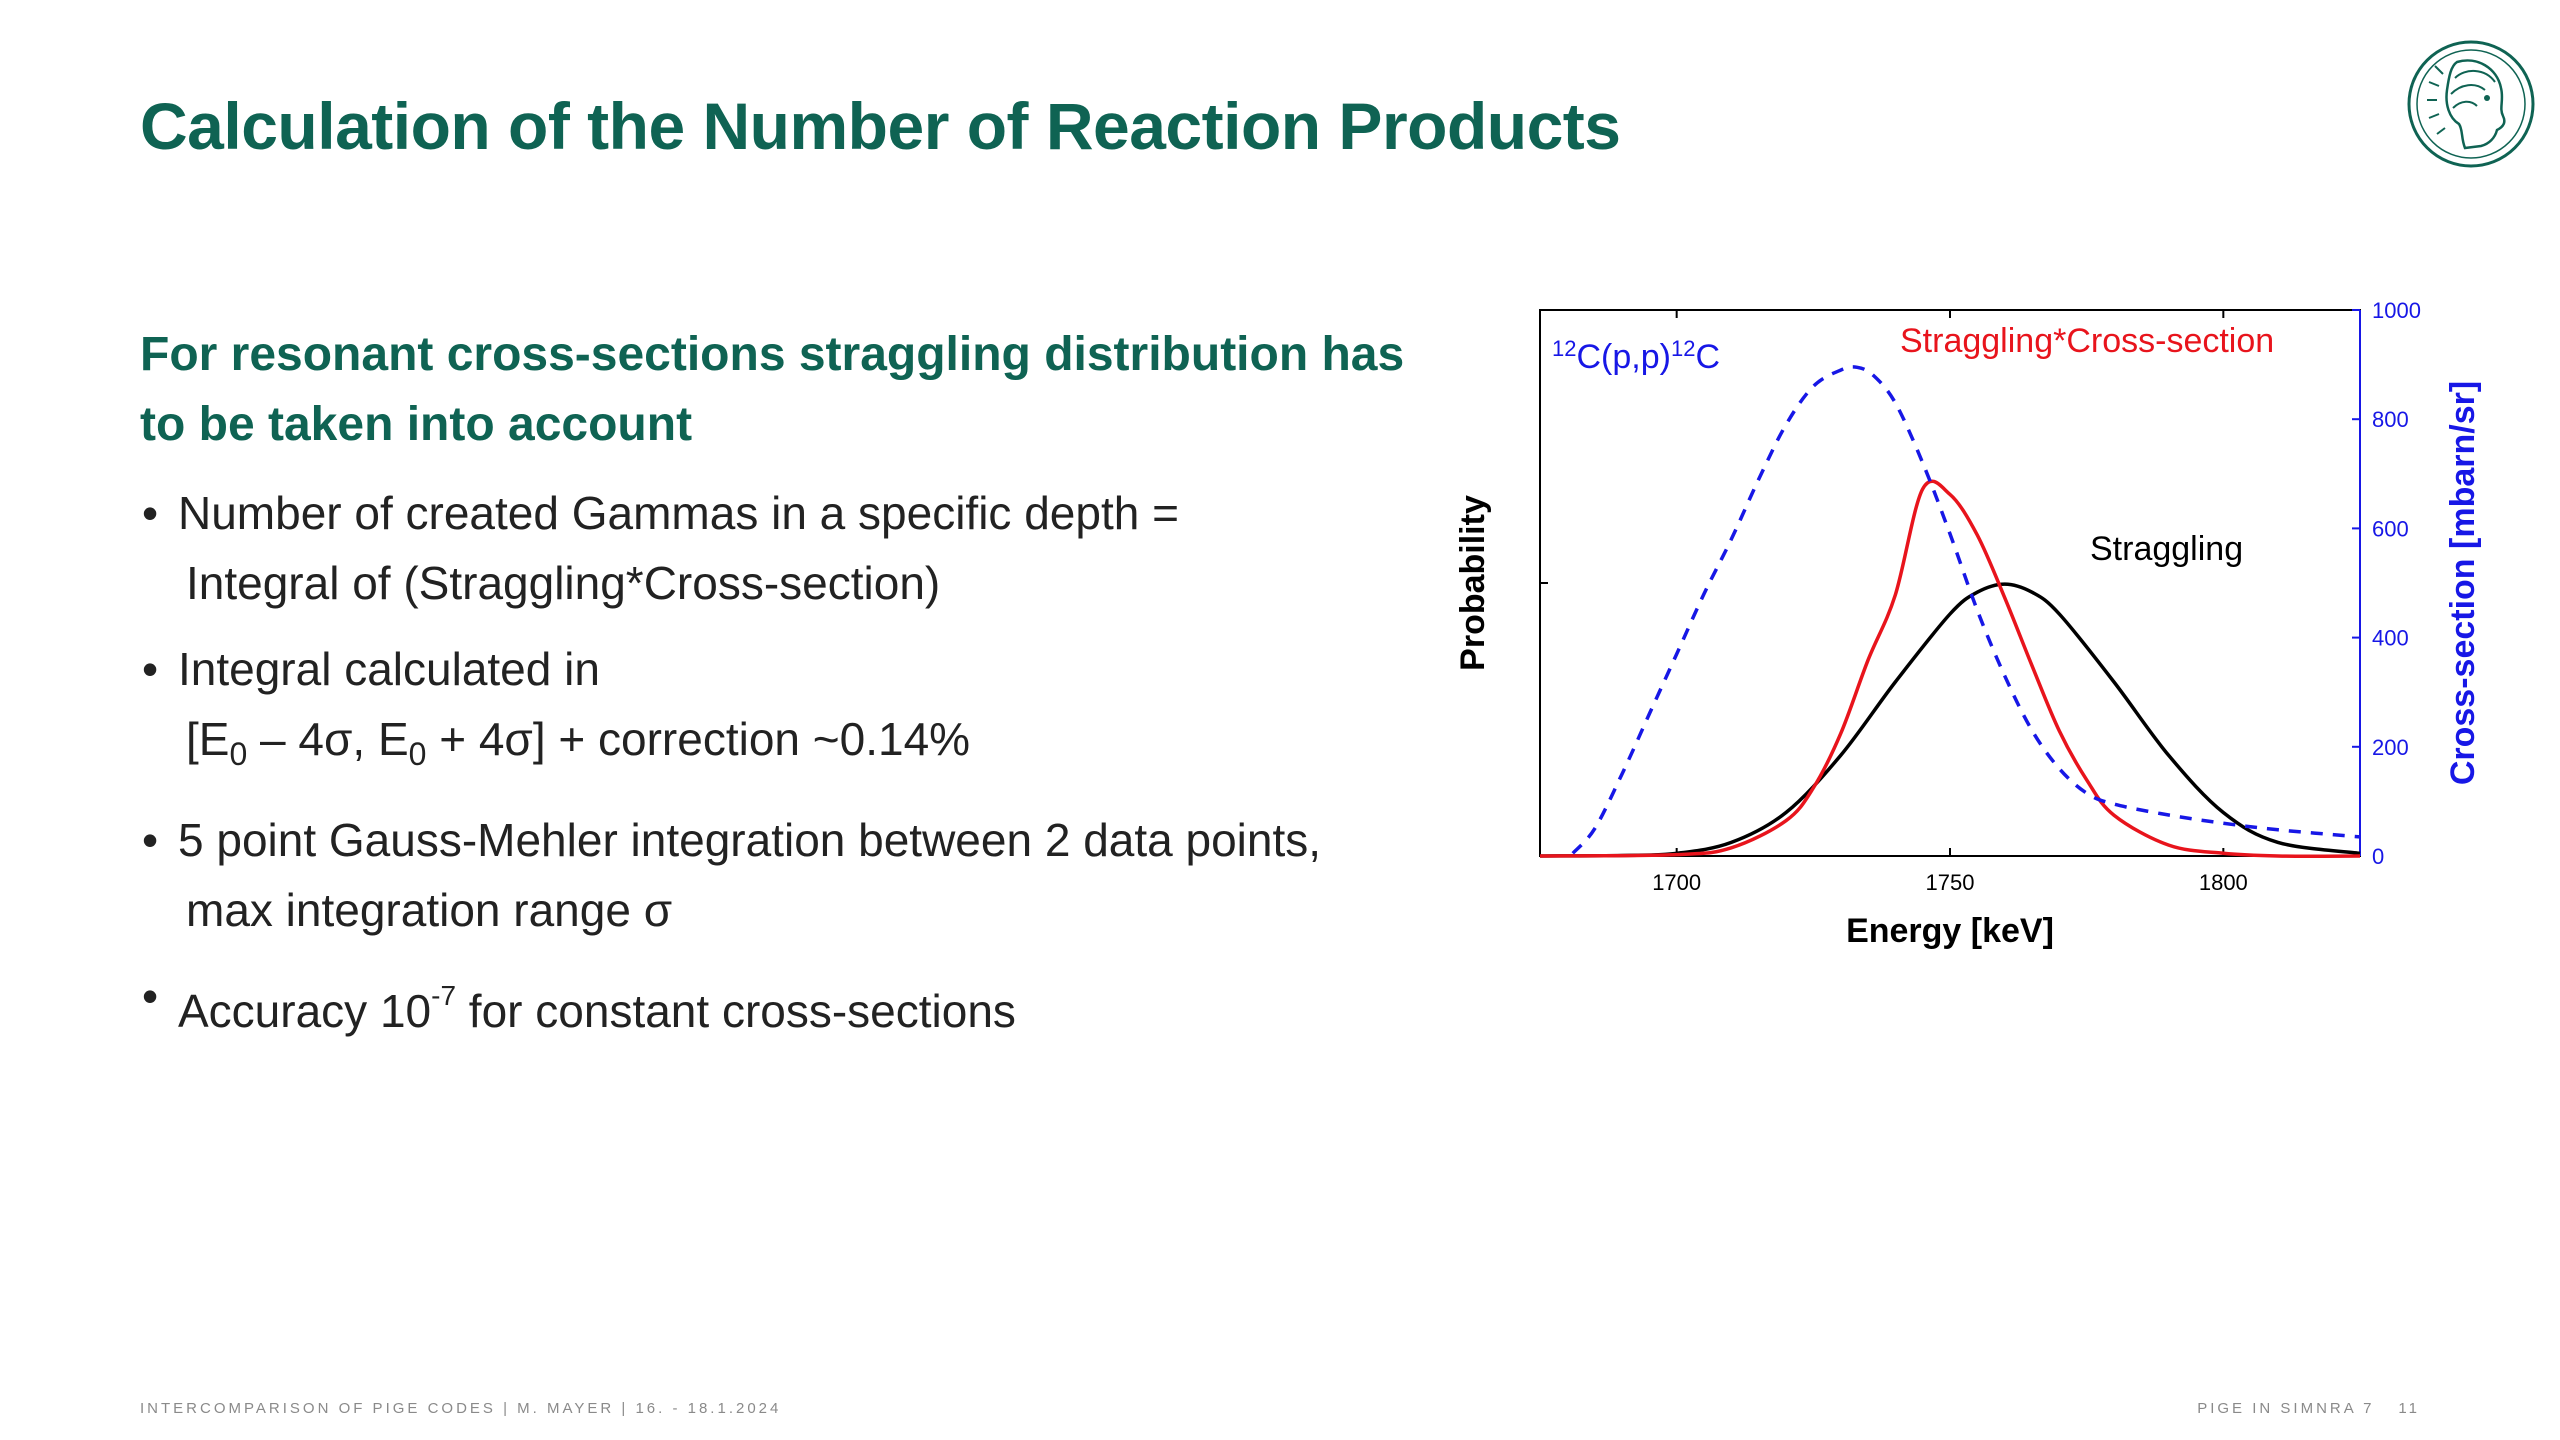 Image resolution: width=2560 pixels, height=1440 pixels. What do you see at coordinates (1950, 882) in the screenshot?
I see `x-tick-label: 1750` at bounding box center [1950, 882].